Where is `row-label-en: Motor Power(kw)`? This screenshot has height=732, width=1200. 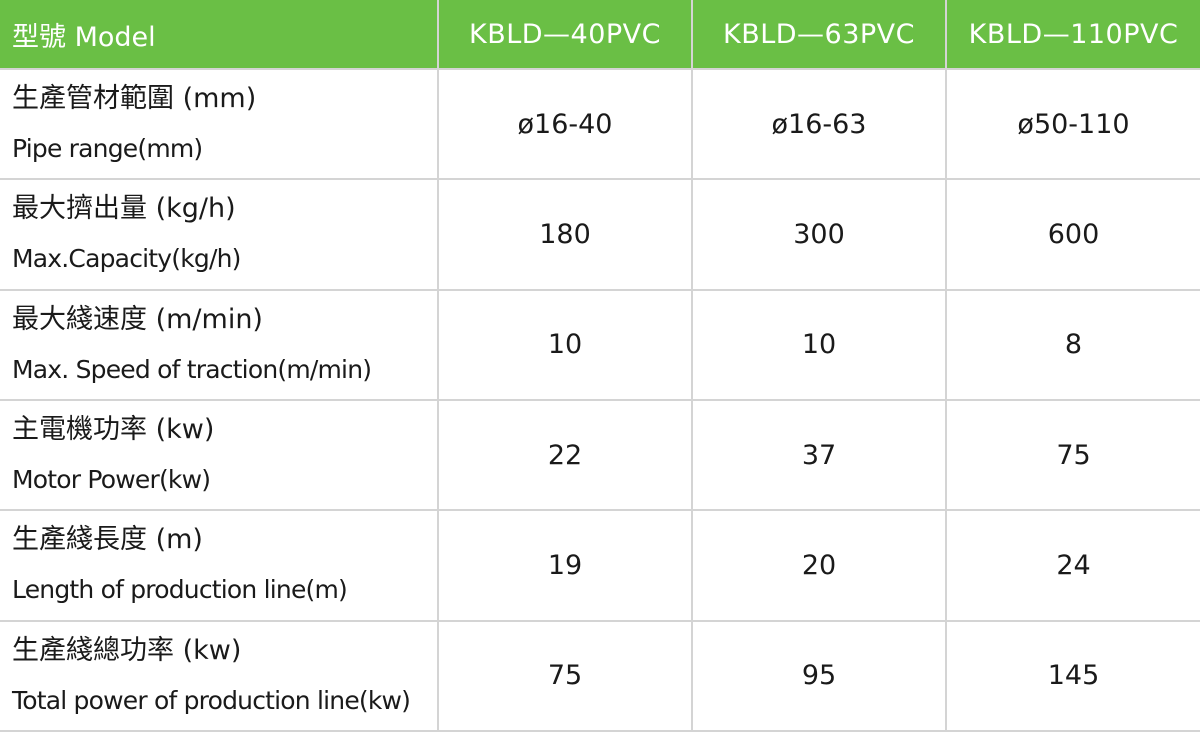
row-label-en: Motor Power(kw) is located at coordinates (111, 480).